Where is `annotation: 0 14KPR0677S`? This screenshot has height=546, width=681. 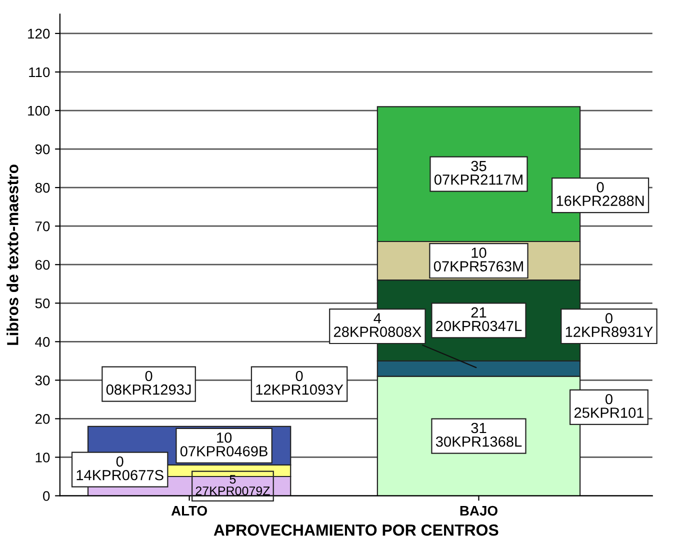
annotation: 0 14KPR0677S is located at coordinates (120, 468).